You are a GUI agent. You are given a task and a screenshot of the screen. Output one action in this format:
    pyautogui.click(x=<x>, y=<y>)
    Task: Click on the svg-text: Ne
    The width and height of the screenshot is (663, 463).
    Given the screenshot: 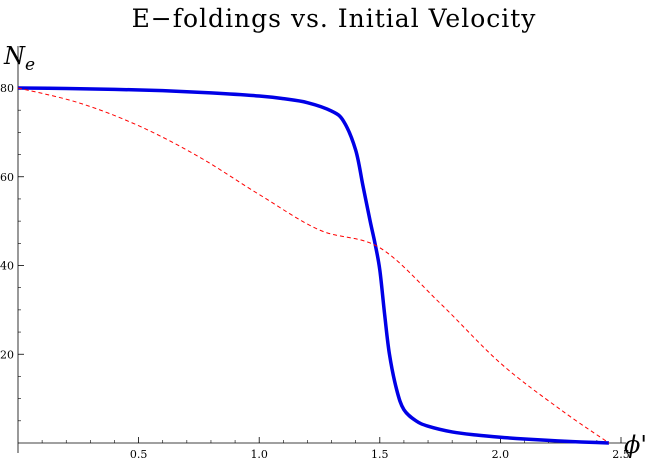 What is the action you would take?
    pyautogui.click(x=19, y=58)
    